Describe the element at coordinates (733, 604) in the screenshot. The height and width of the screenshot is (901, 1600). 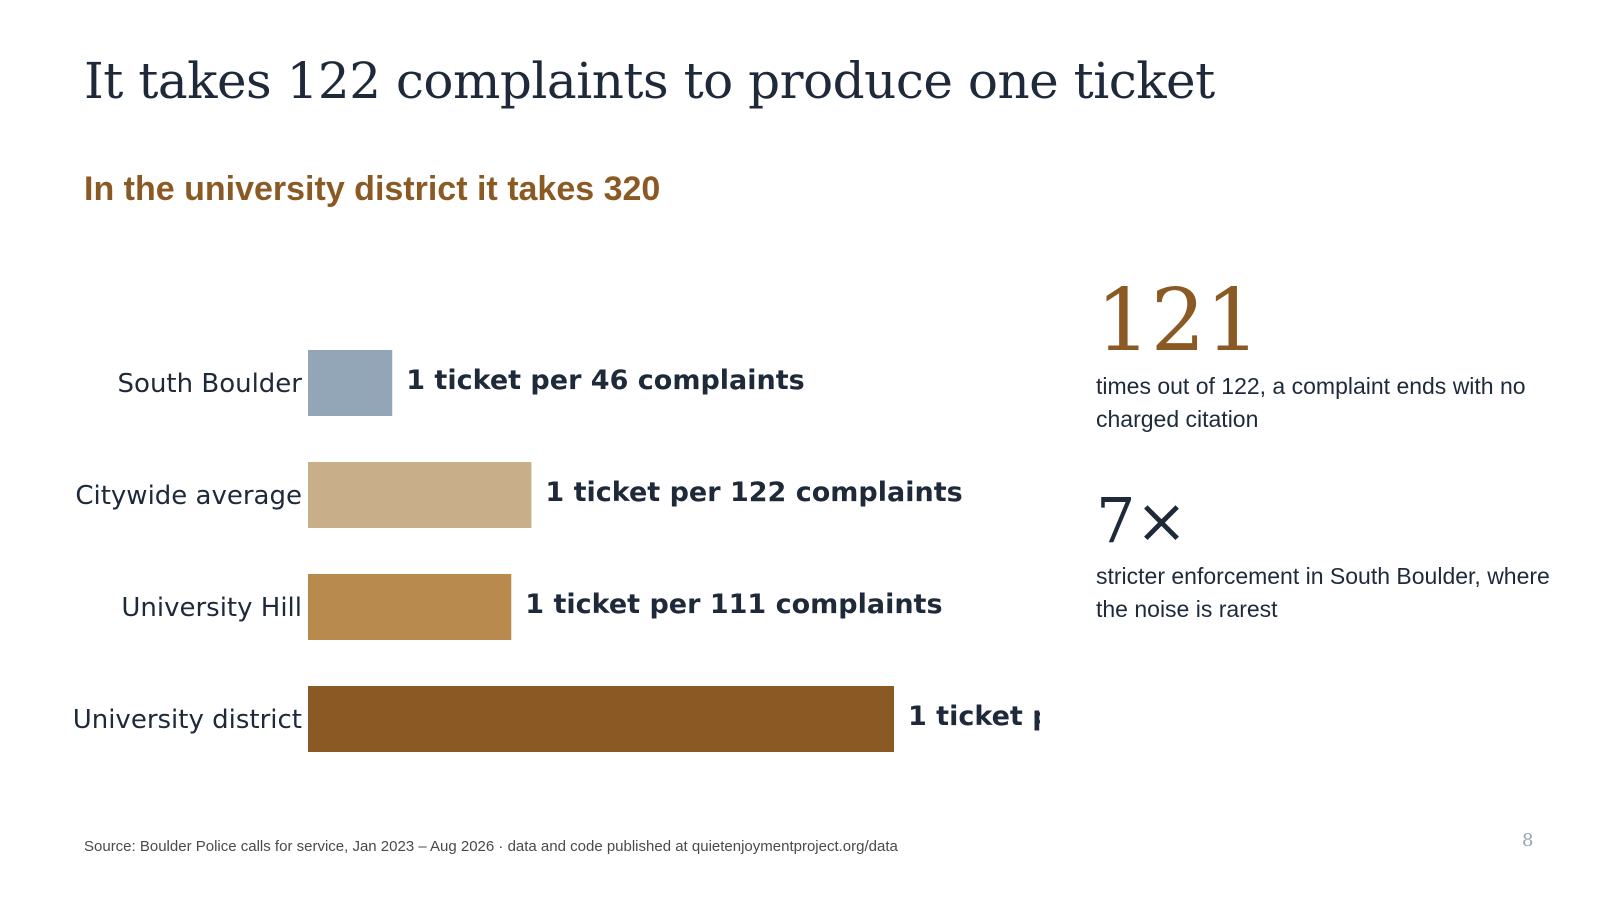
I see `data-label: 1 ticket per 111 complaints` at that location.